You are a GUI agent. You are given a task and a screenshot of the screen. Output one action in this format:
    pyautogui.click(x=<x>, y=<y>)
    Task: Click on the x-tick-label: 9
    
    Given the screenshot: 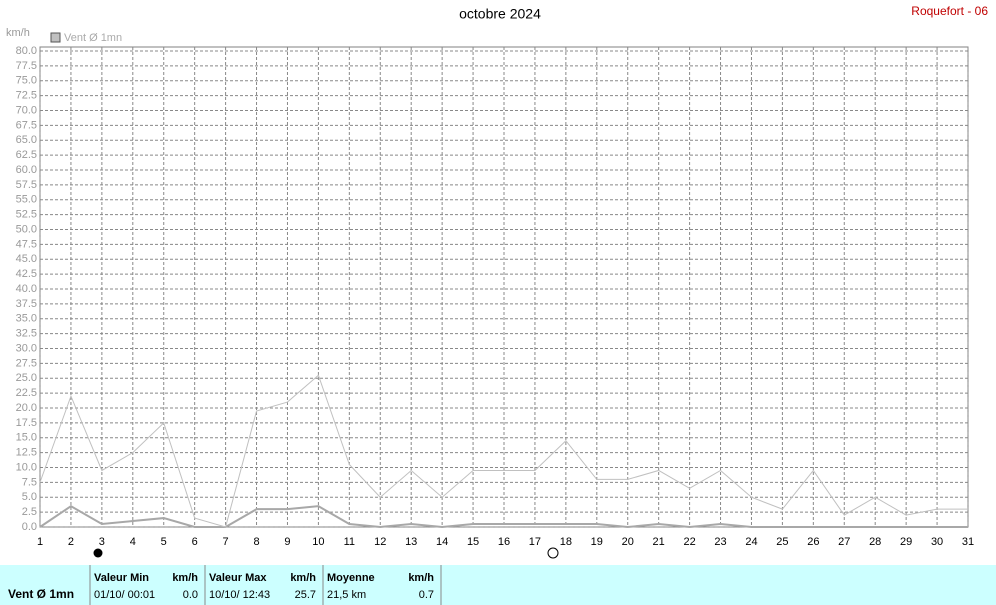 What is the action you would take?
    pyautogui.click(x=287, y=542)
    